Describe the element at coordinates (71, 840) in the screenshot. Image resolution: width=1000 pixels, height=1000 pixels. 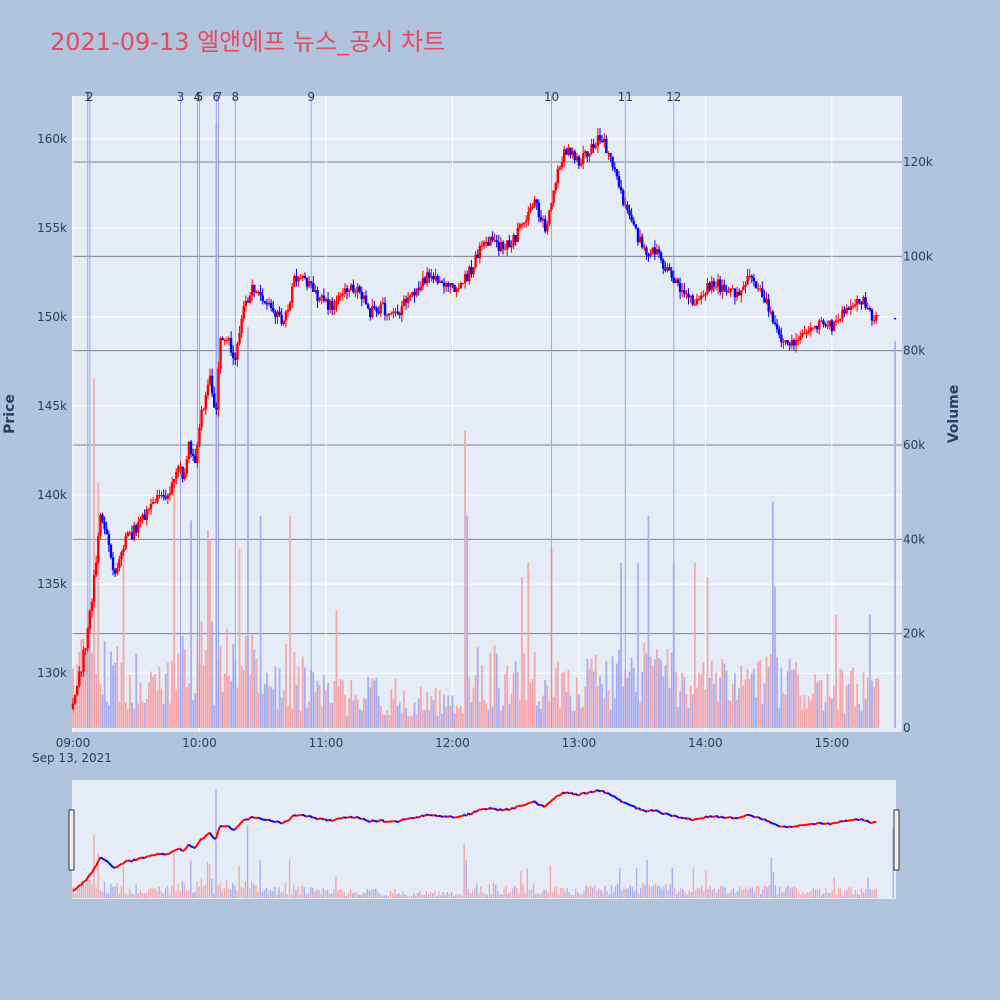
I see `range-slider-left-handle` at that location.